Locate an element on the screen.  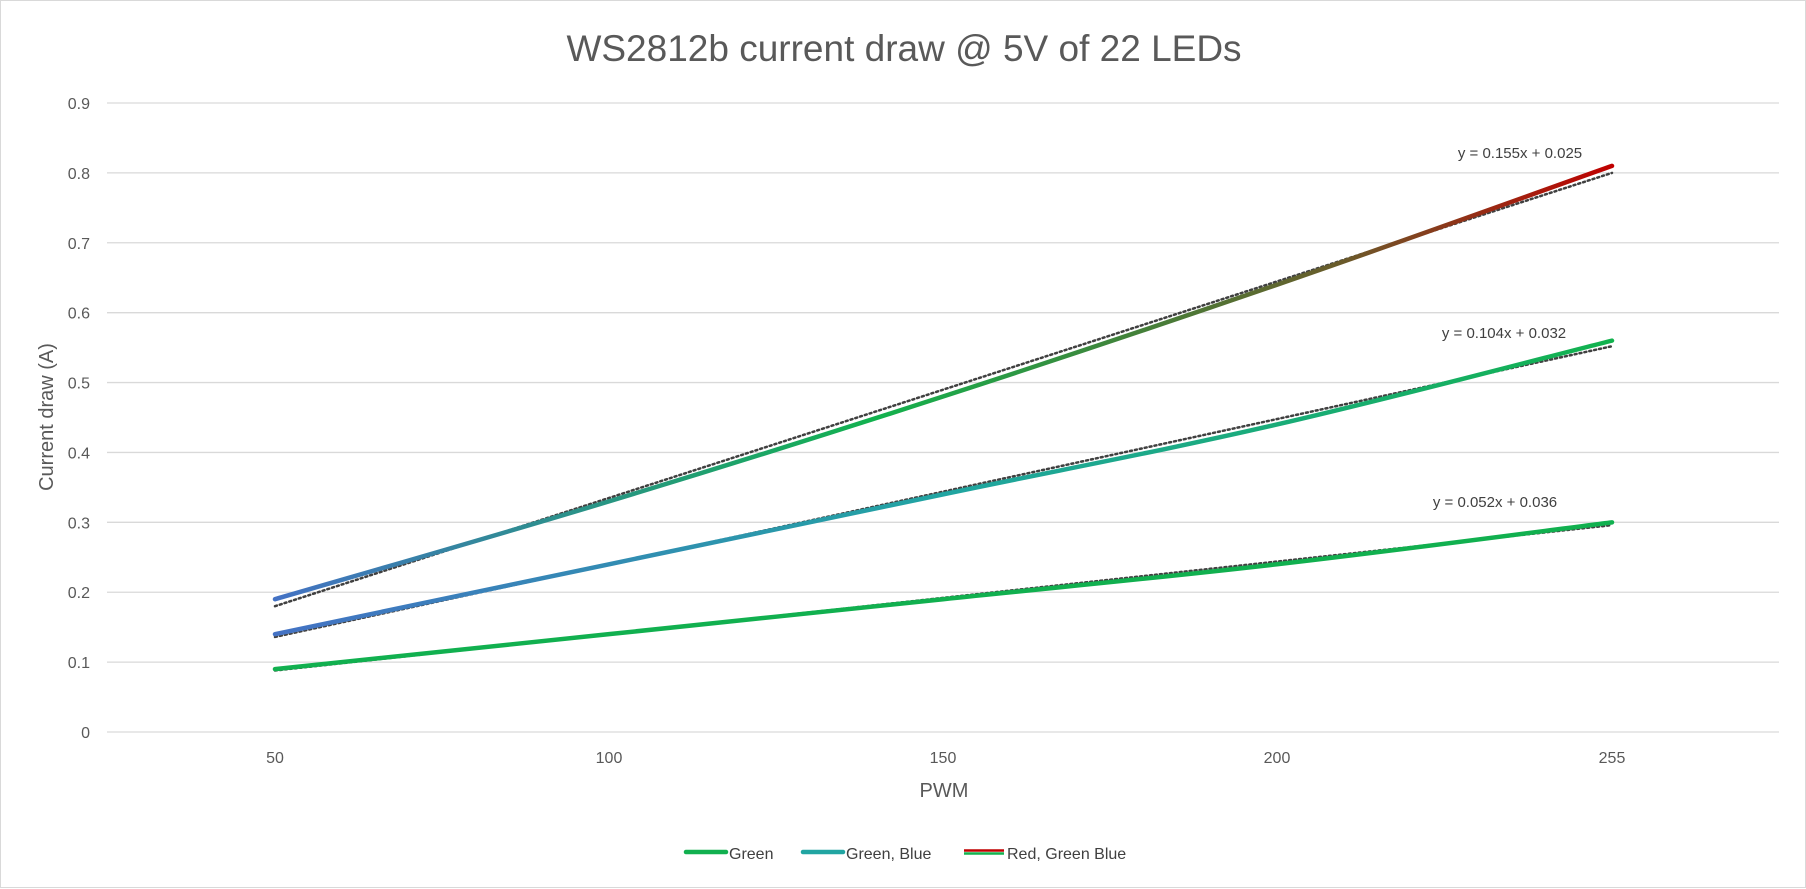
x-tick-label: 150 is located at coordinates (943, 758).